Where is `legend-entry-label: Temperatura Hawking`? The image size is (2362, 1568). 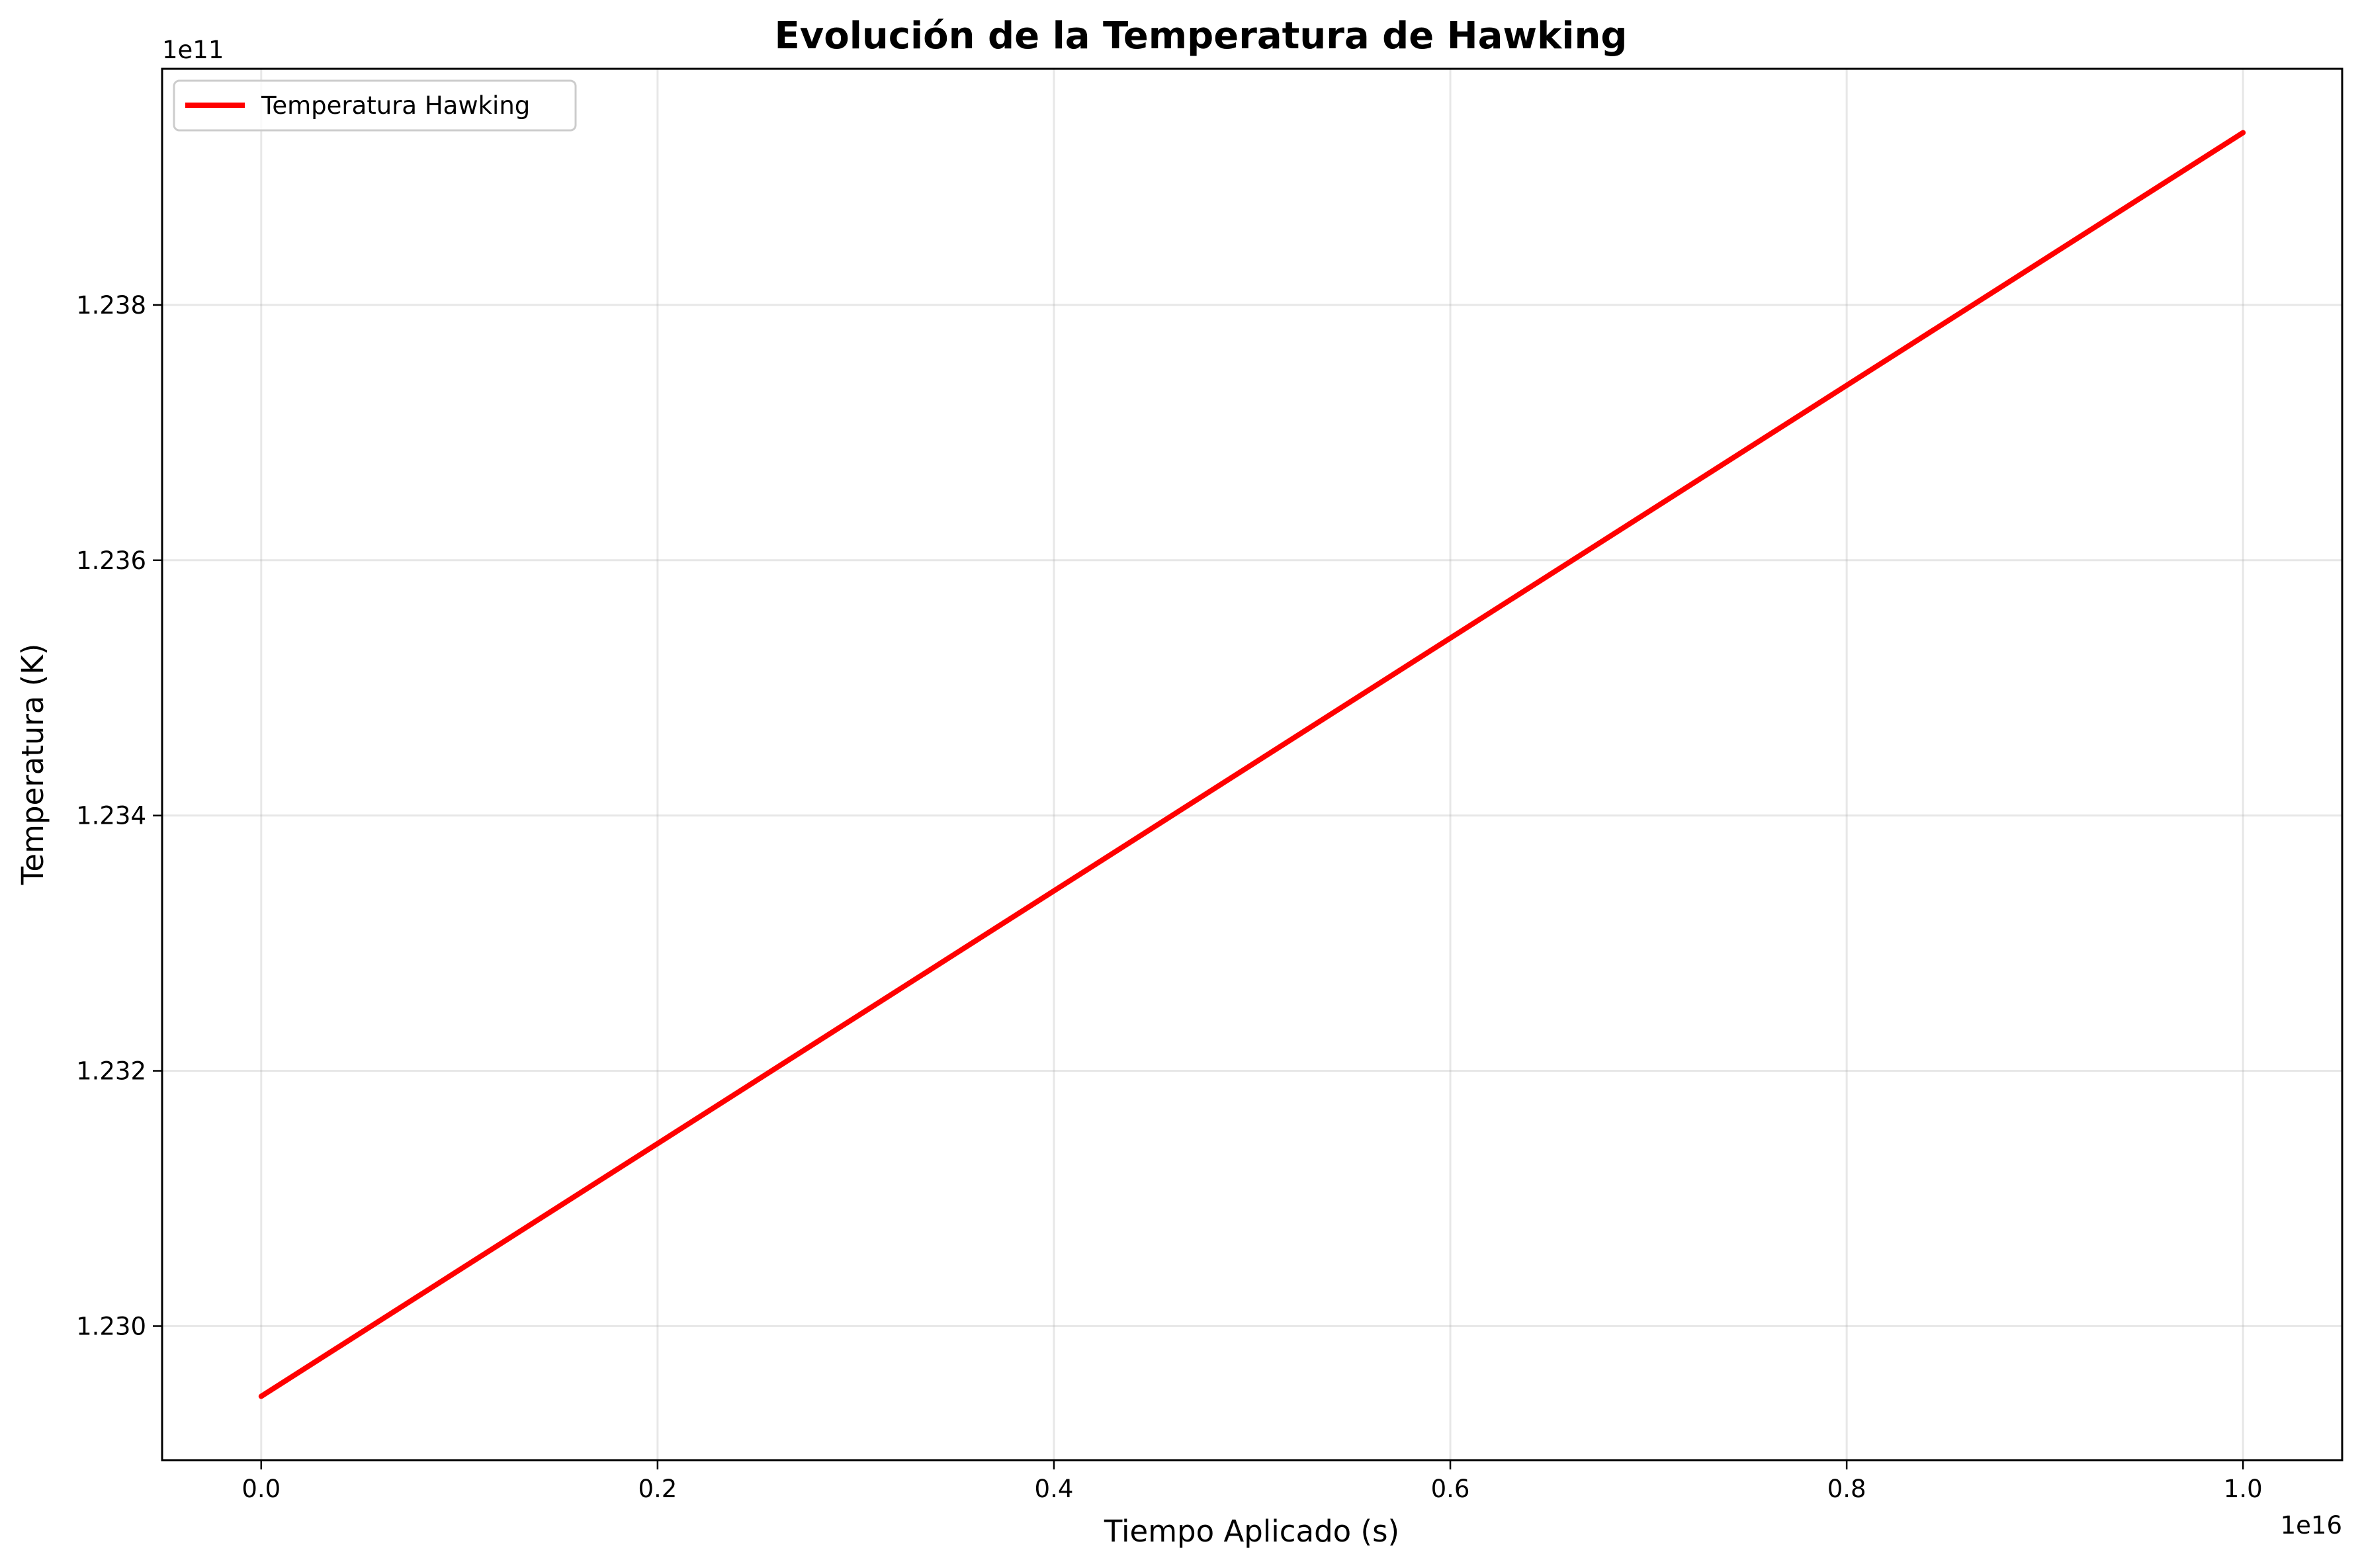
legend-entry-label: Temperatura Hawking is located at coordinates (395, 106).